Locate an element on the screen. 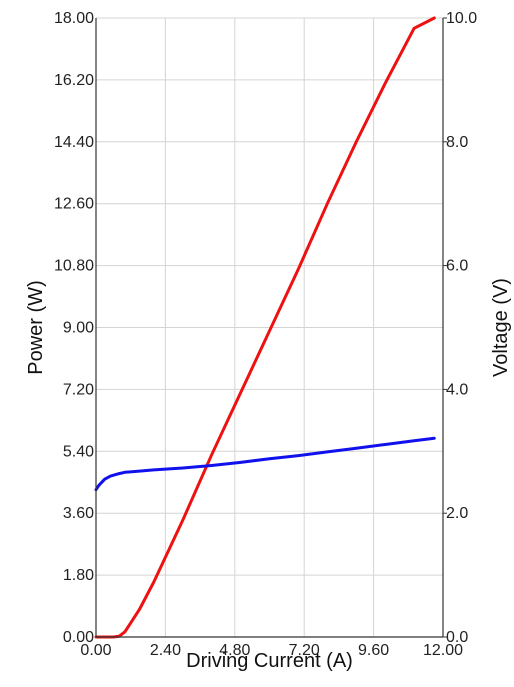  x-axis-title: Driving Current (A) is located at coordinates (269, 661).